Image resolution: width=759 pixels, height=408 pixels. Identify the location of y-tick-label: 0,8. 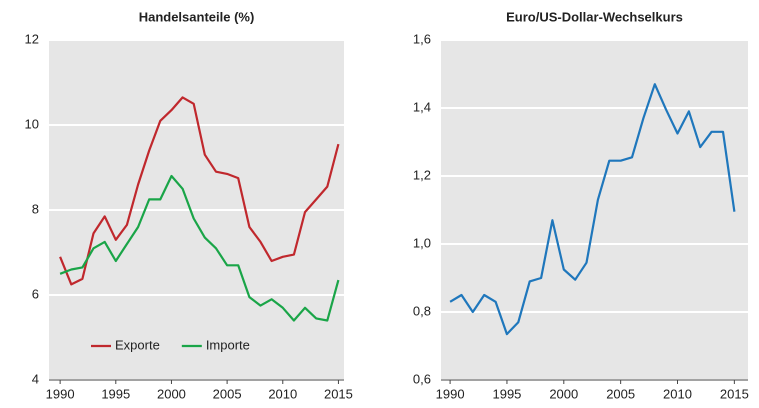
(422, 310).